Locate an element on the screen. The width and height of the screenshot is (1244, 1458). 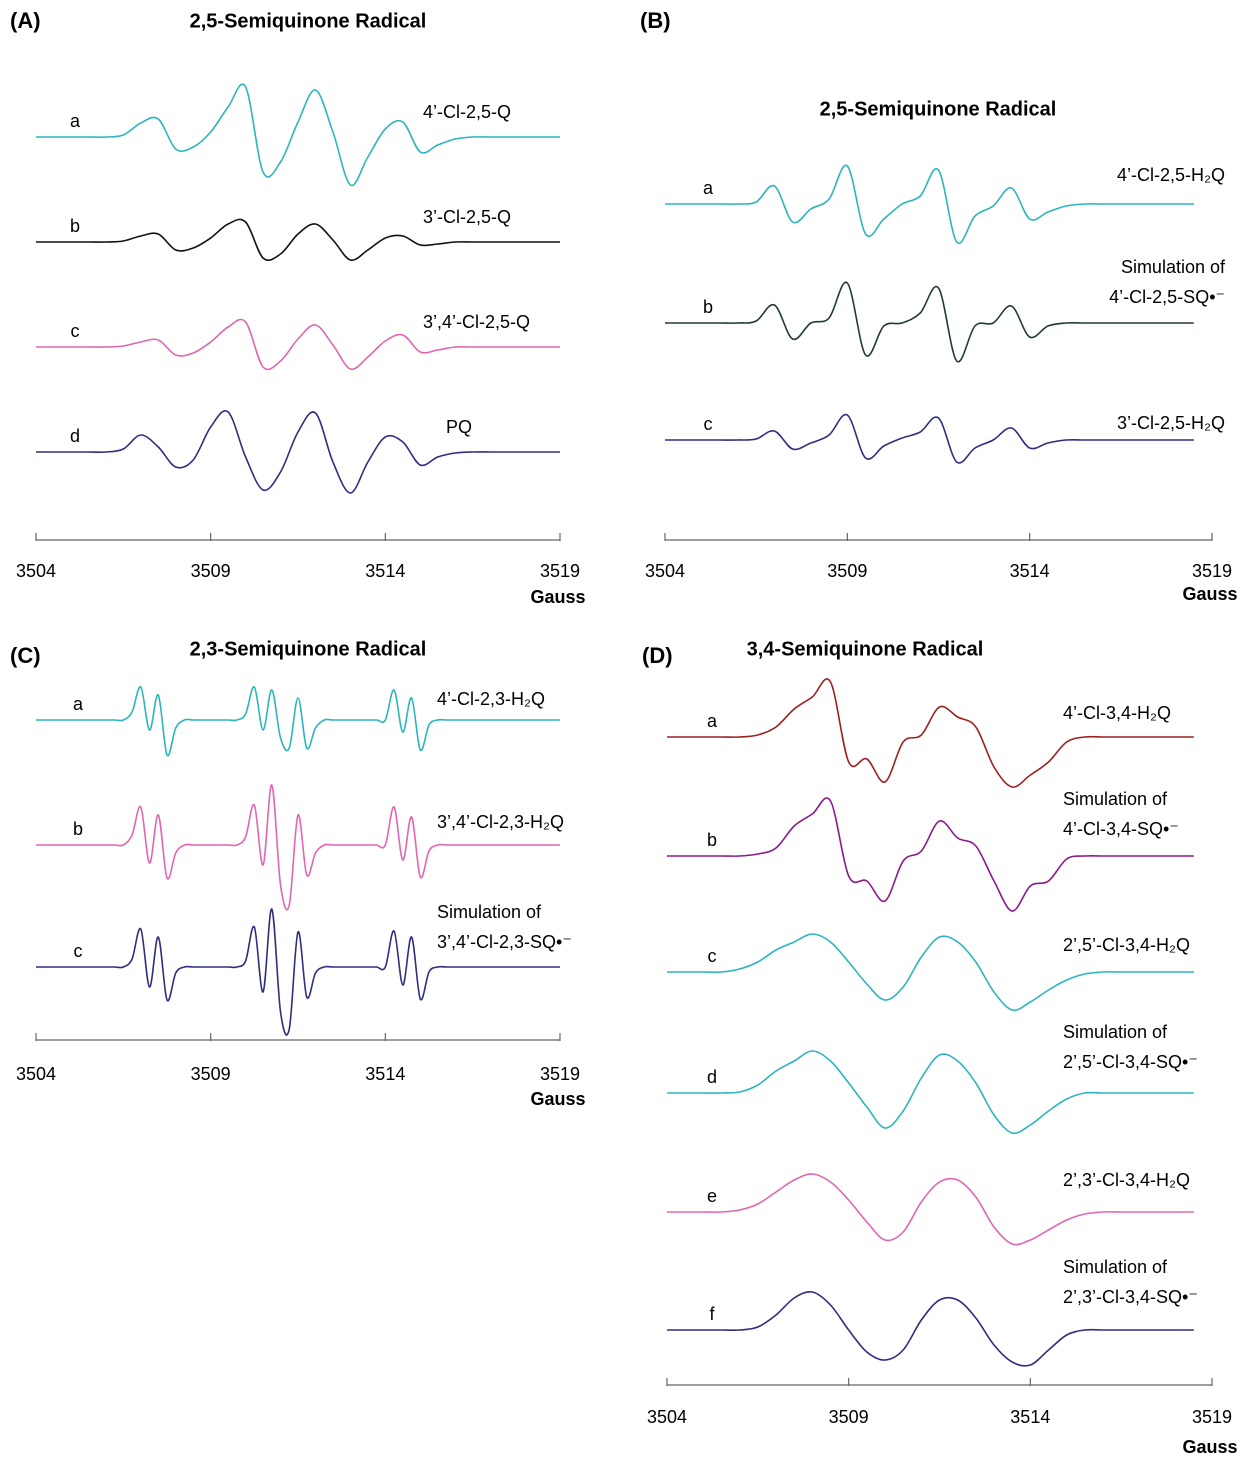
legend-label: PQ is located at coordinates (459, 427).